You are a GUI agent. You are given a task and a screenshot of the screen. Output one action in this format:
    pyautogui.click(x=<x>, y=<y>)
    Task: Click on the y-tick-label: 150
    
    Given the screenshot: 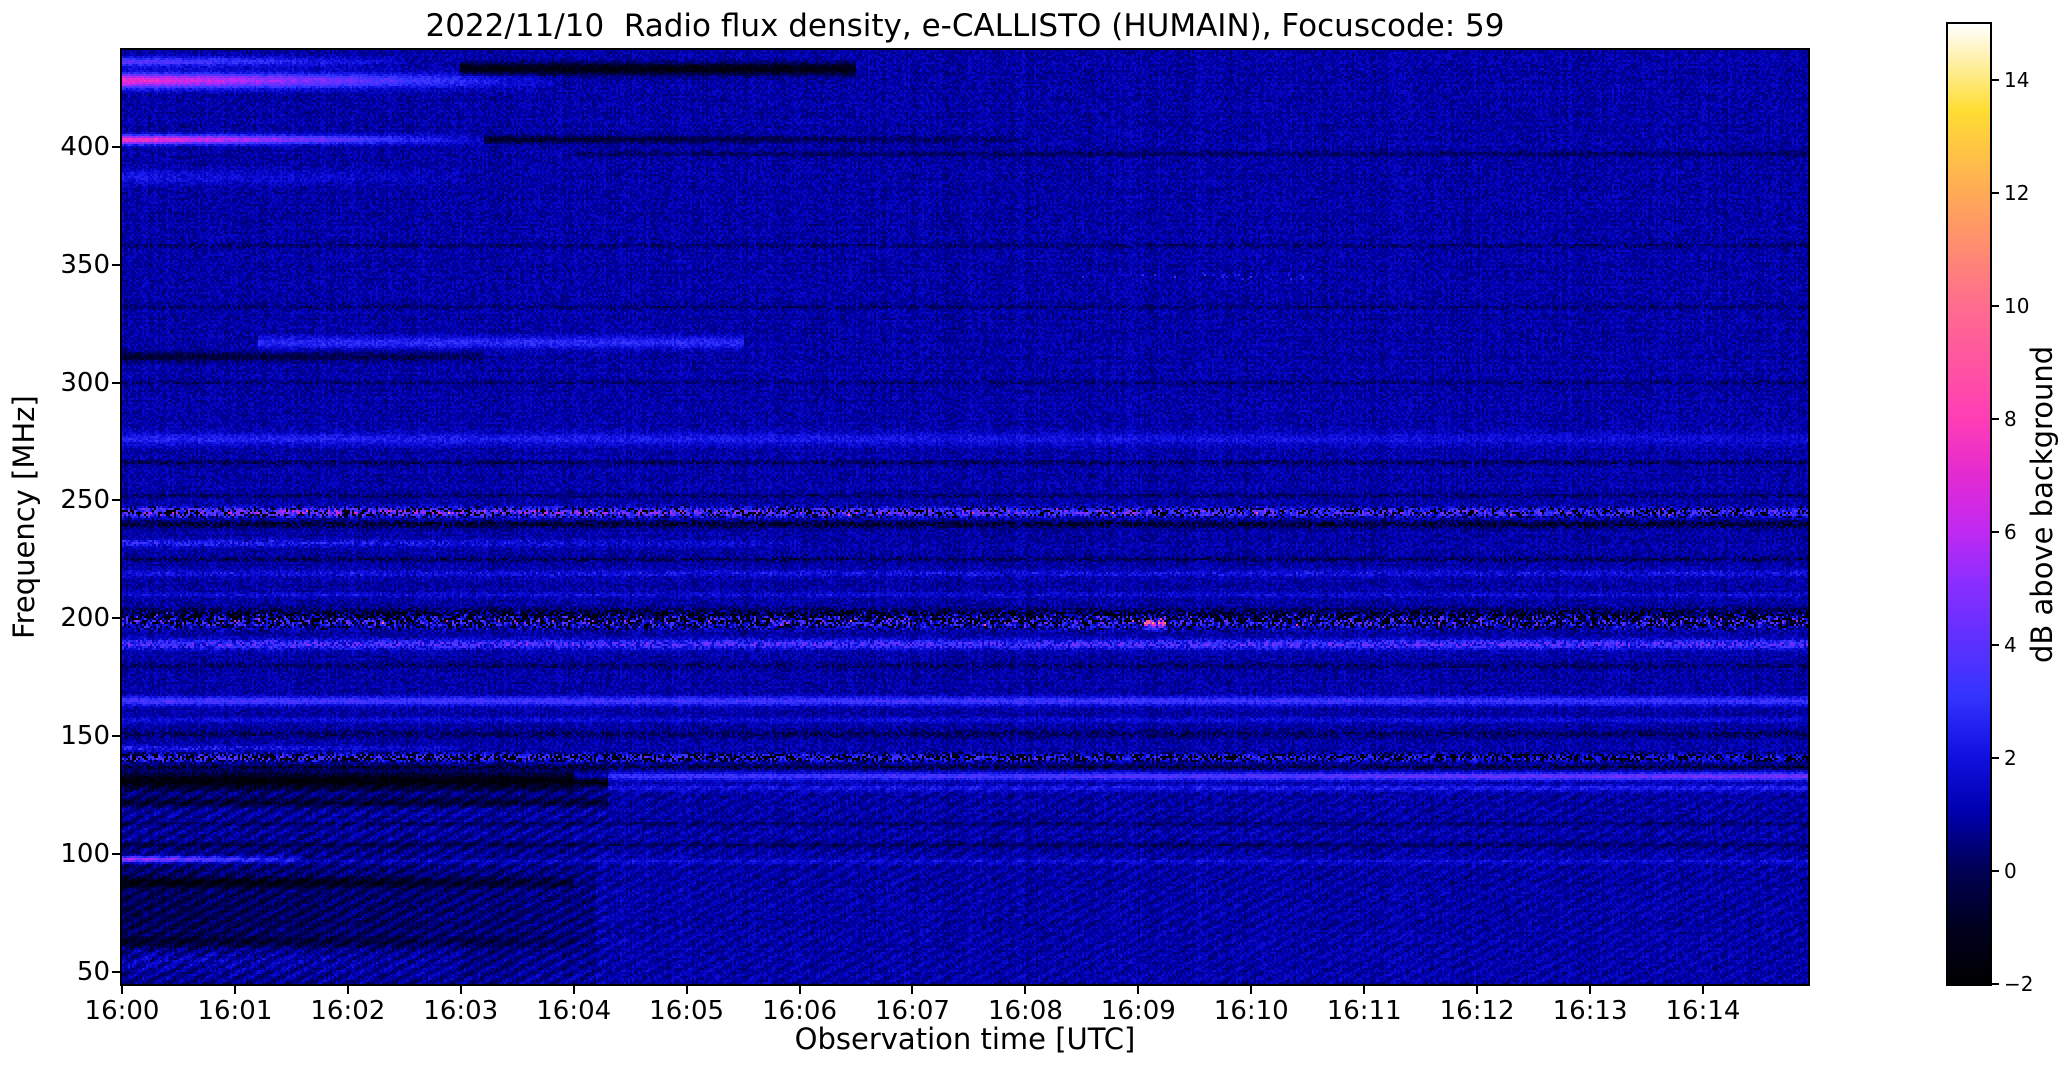 What is the action you would take?
    pyautogui.click(x=85, y=736)
    